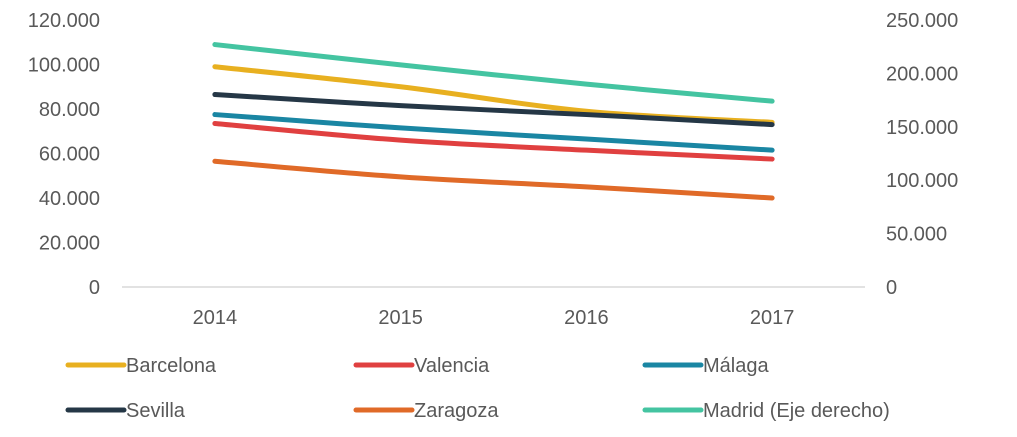 The width and height of the screenshot is (1017, 437). What do you see at coordinates (772, 318) in the screenshot?
I see `x-axis-tick-label: 2017` at bounding box center [772, 318].